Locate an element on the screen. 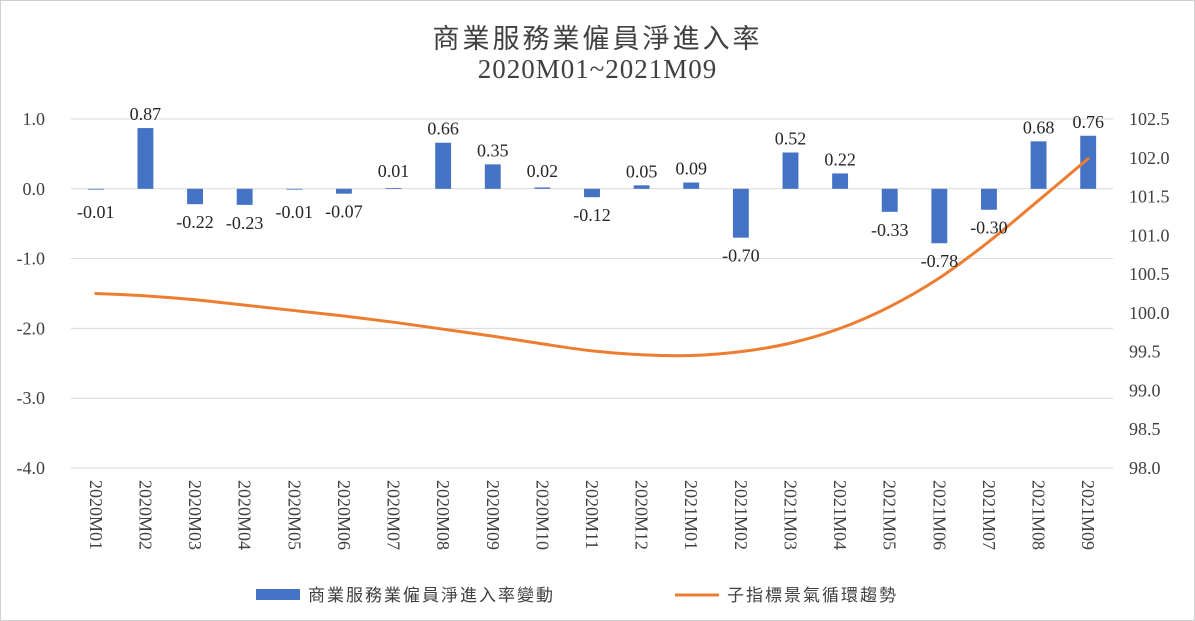 This screenshot has height=621, width=1195. y-left-tick-label: 1.0 is located at coordinates (34, 119).